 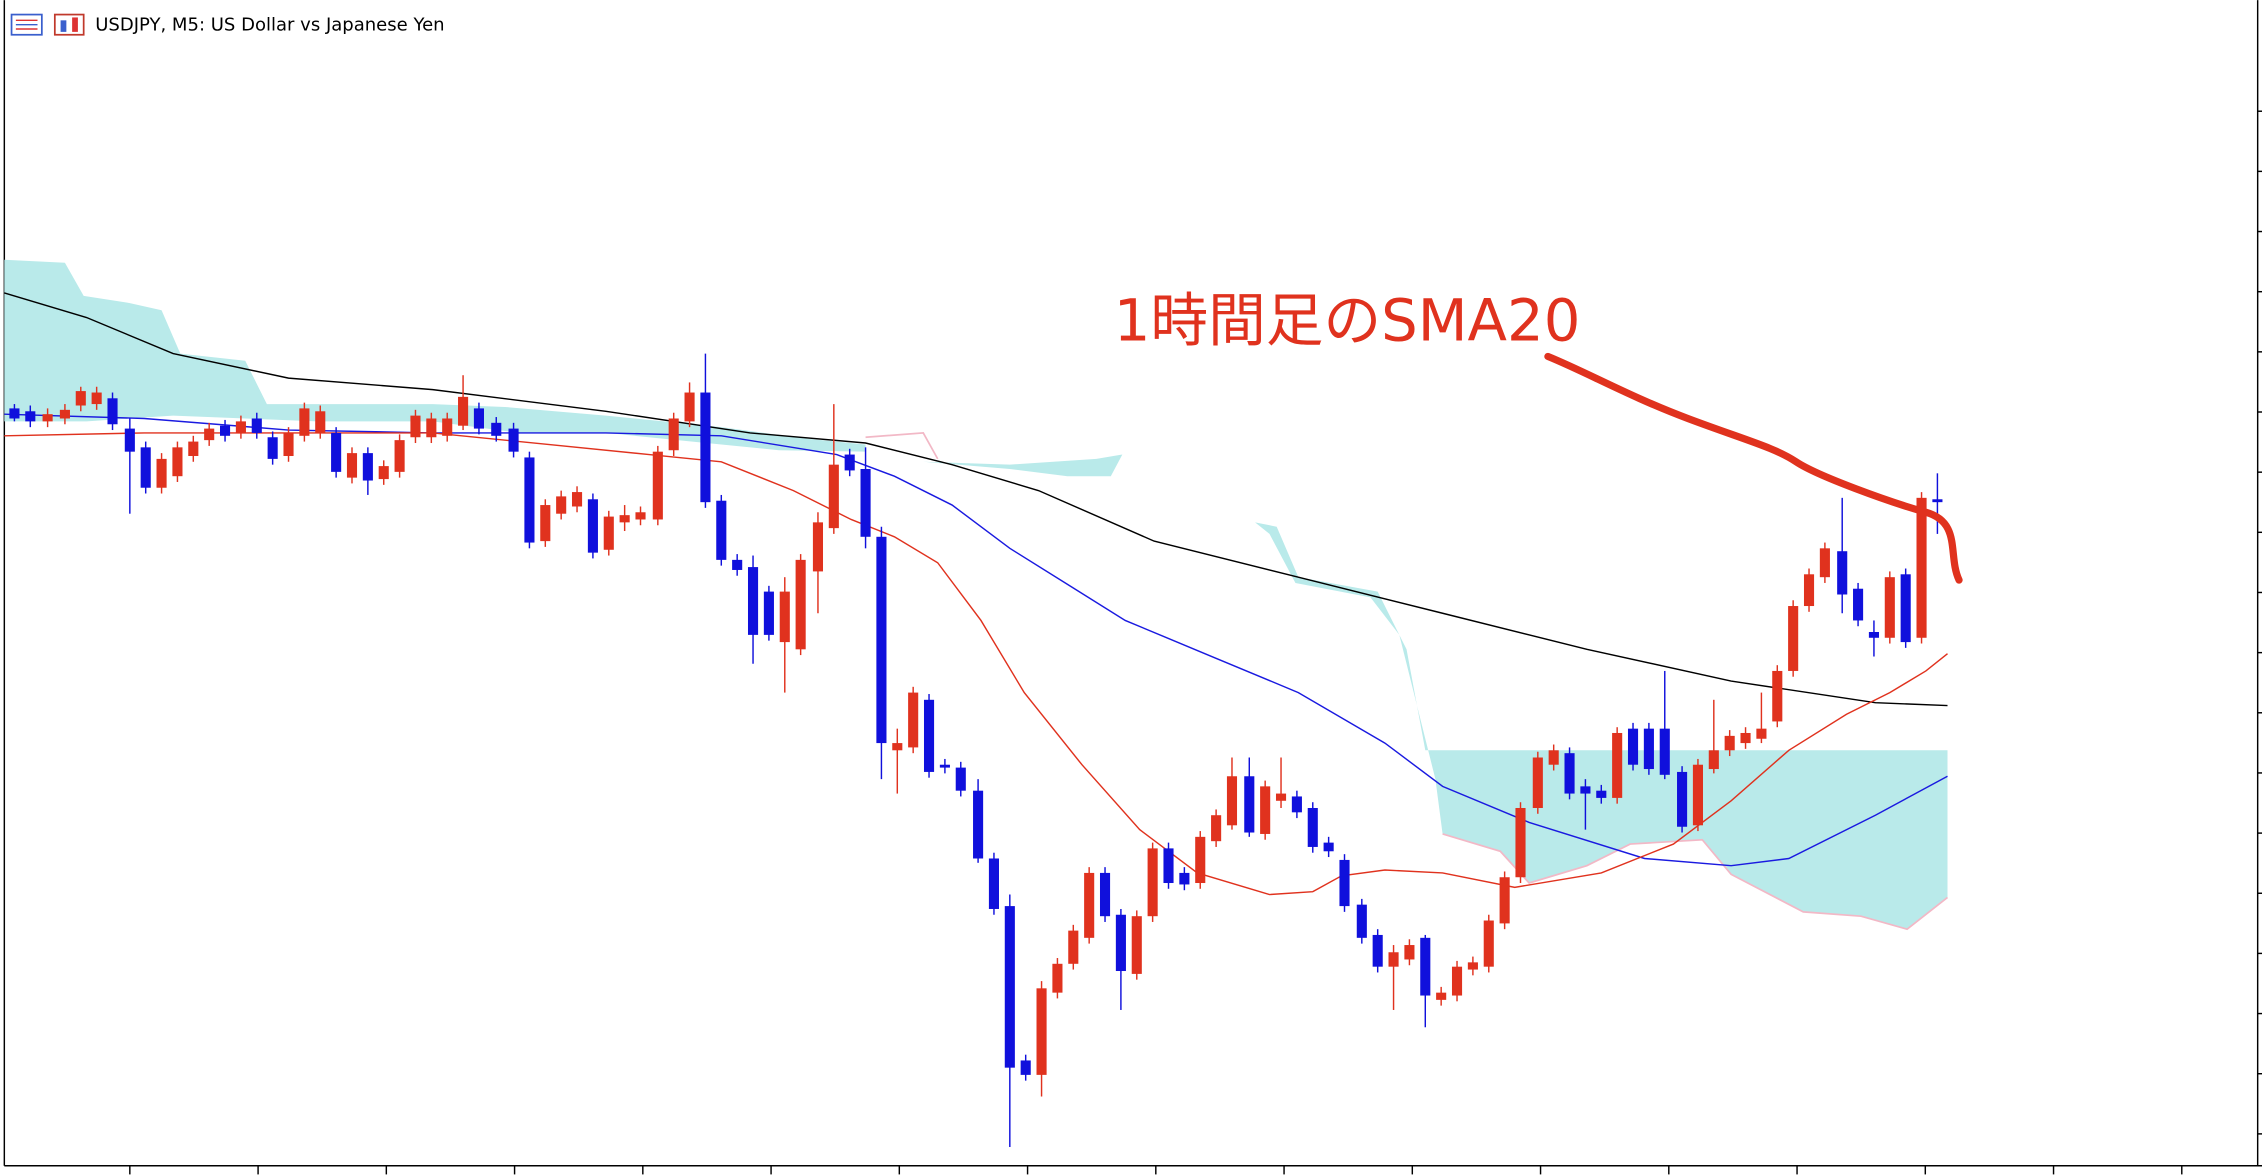 I want to click on annotation-text: 1時間足のSMA20, so click(x=1347, y=321).